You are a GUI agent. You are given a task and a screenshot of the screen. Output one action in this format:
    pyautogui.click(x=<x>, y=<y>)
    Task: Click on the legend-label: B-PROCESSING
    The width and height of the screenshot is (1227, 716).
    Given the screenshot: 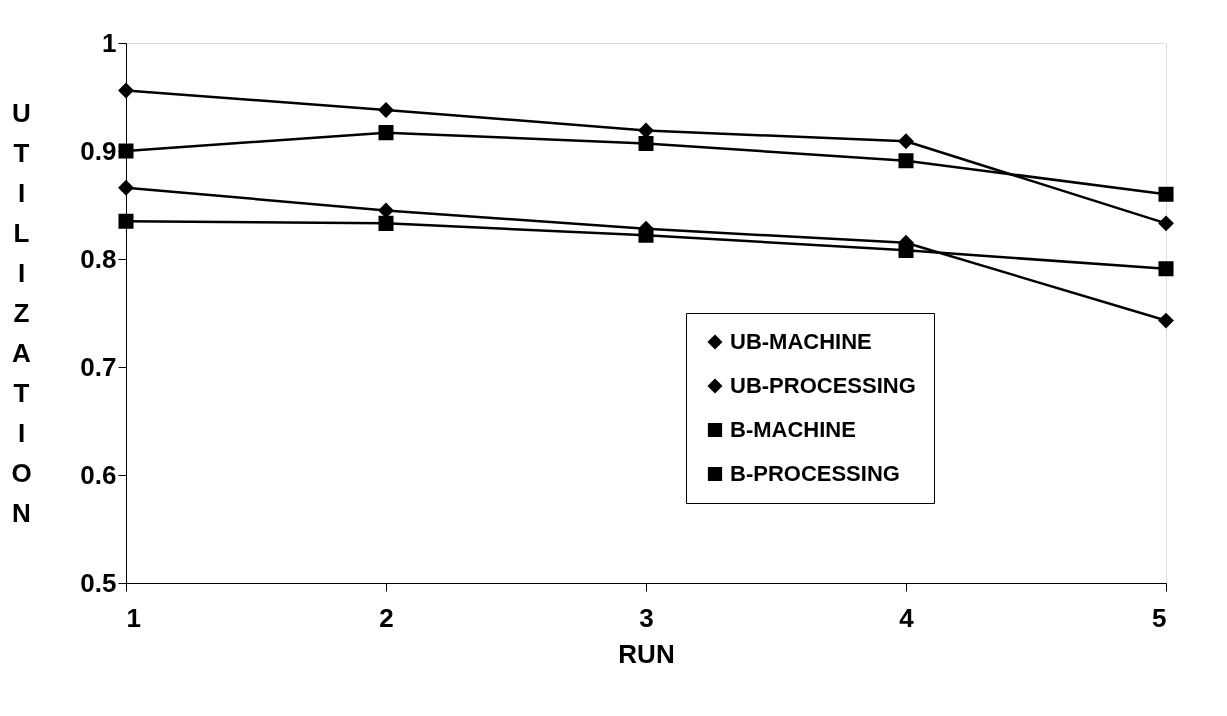 What is the action you would take?
    pyautogui.click(x=815, y=473)
    